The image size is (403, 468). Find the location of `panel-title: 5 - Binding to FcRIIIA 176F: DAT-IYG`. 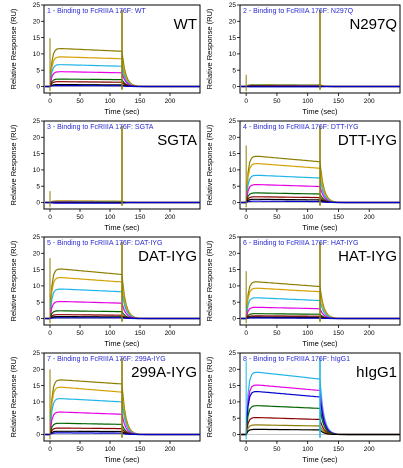

panel-title: 5 - Binding to FcRIIIA 176F: DAT-IYG is located at coordinates (104, 243).